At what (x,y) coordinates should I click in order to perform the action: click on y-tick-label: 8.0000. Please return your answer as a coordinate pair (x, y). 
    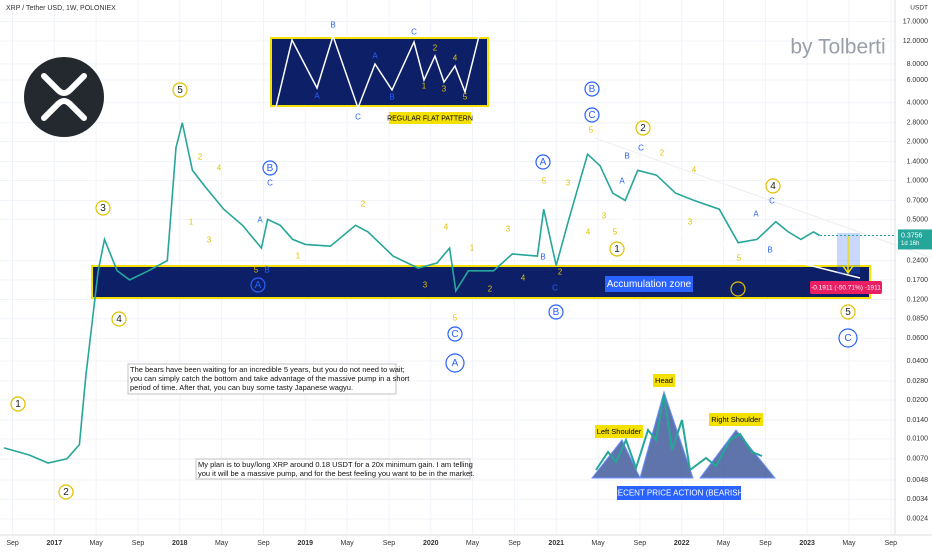
    Looking at the image, I should click on (918, 64).